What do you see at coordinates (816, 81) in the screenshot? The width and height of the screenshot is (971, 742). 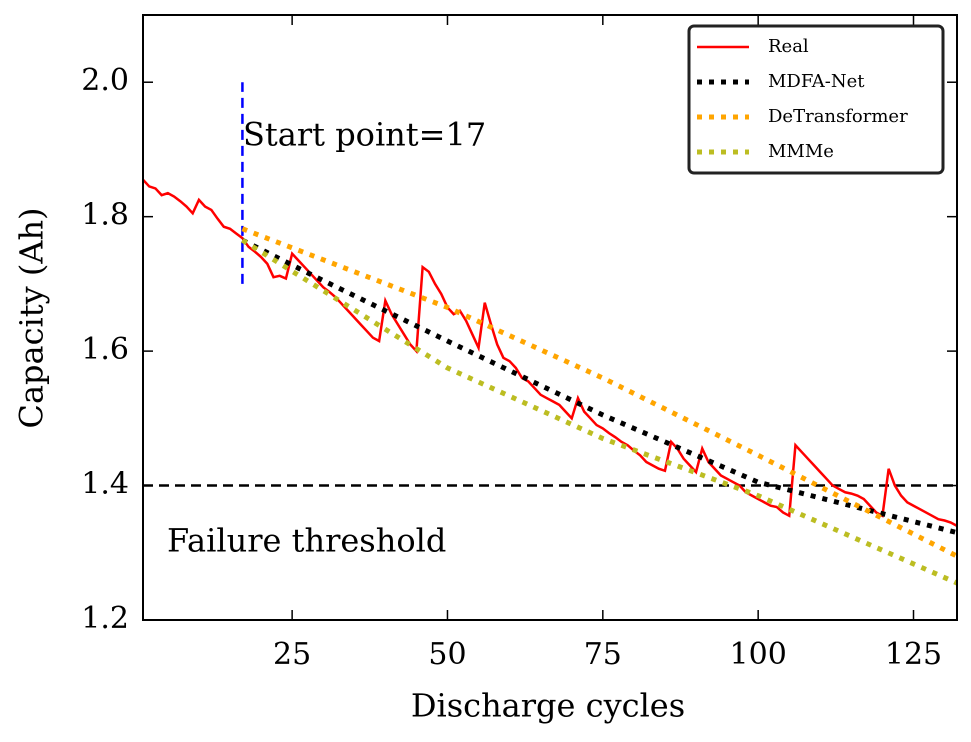 I see `legend-label: MDFA-Net` at bounding box center [816, 81].